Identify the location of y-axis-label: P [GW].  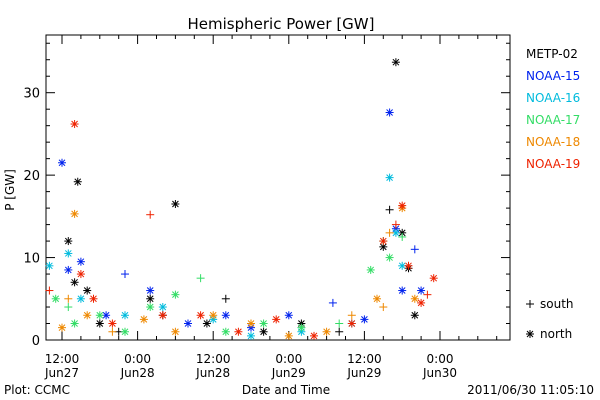
(10, 190).